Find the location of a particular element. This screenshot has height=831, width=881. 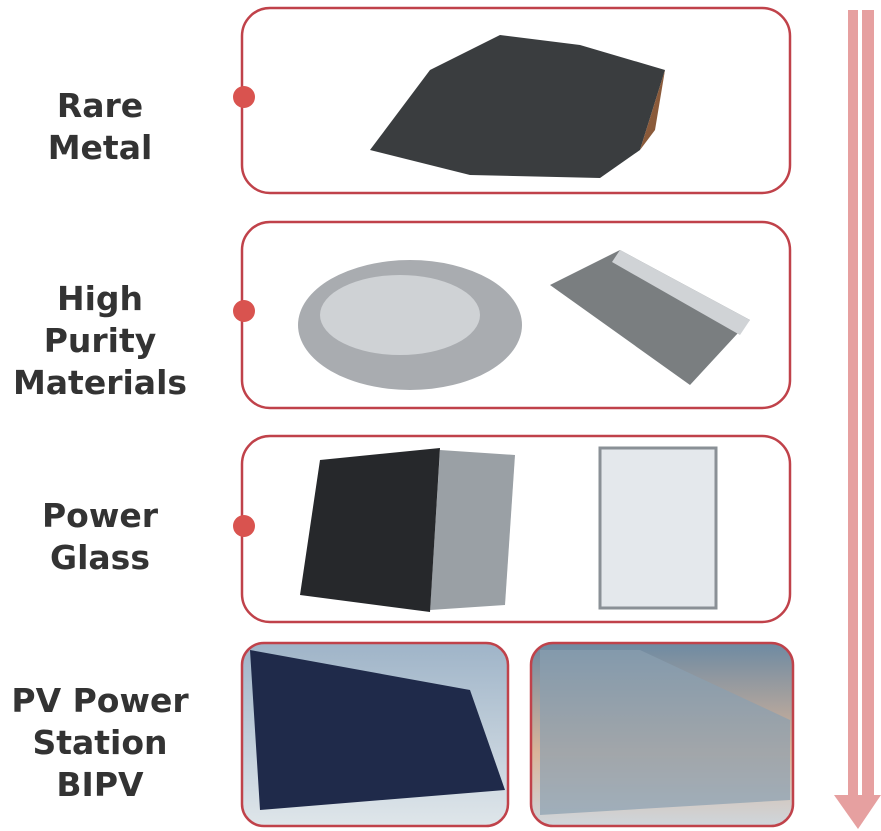

label-line: PV Power is located at coordinates (100, 700).